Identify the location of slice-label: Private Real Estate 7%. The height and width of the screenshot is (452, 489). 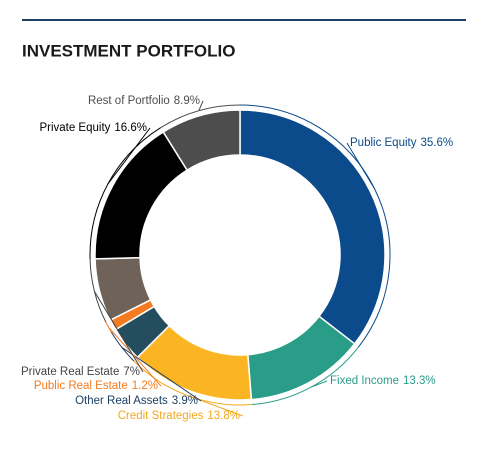
(80, 372).